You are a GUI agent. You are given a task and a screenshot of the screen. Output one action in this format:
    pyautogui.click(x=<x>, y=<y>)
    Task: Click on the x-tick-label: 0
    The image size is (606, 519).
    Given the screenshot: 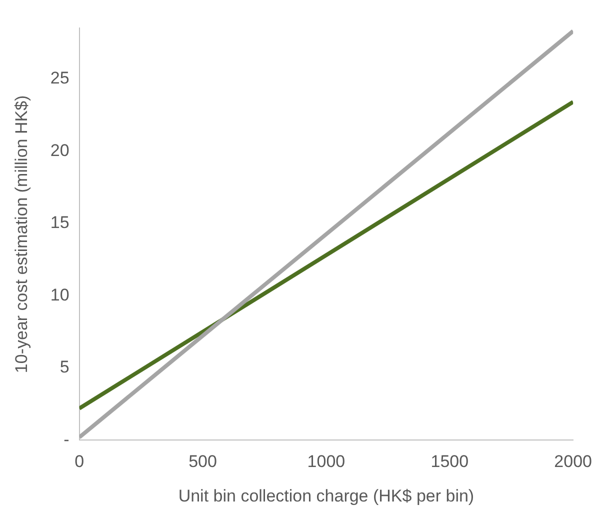 What is the action you would take?
    pyautogui.click(x=79, y=462)
    